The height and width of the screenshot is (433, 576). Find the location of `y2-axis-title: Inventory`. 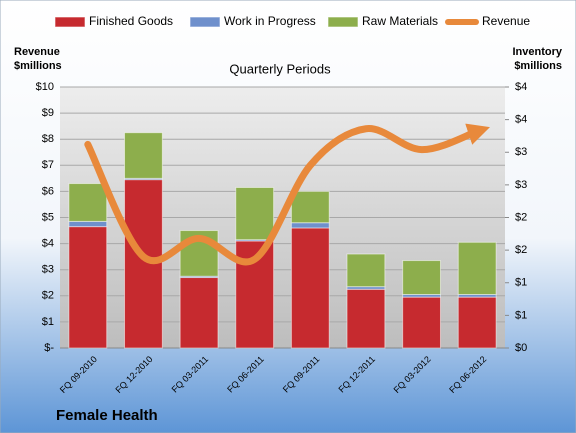

y2-axis-title: Inventory is located at coordinates (537, 52).